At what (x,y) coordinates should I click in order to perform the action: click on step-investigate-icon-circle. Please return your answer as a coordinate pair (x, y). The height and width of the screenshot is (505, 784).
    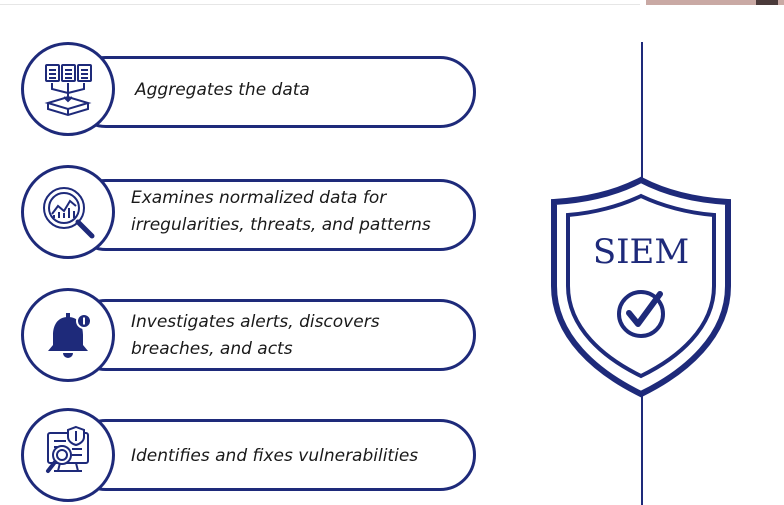
    Looking at the image, I should click on (68, 335).